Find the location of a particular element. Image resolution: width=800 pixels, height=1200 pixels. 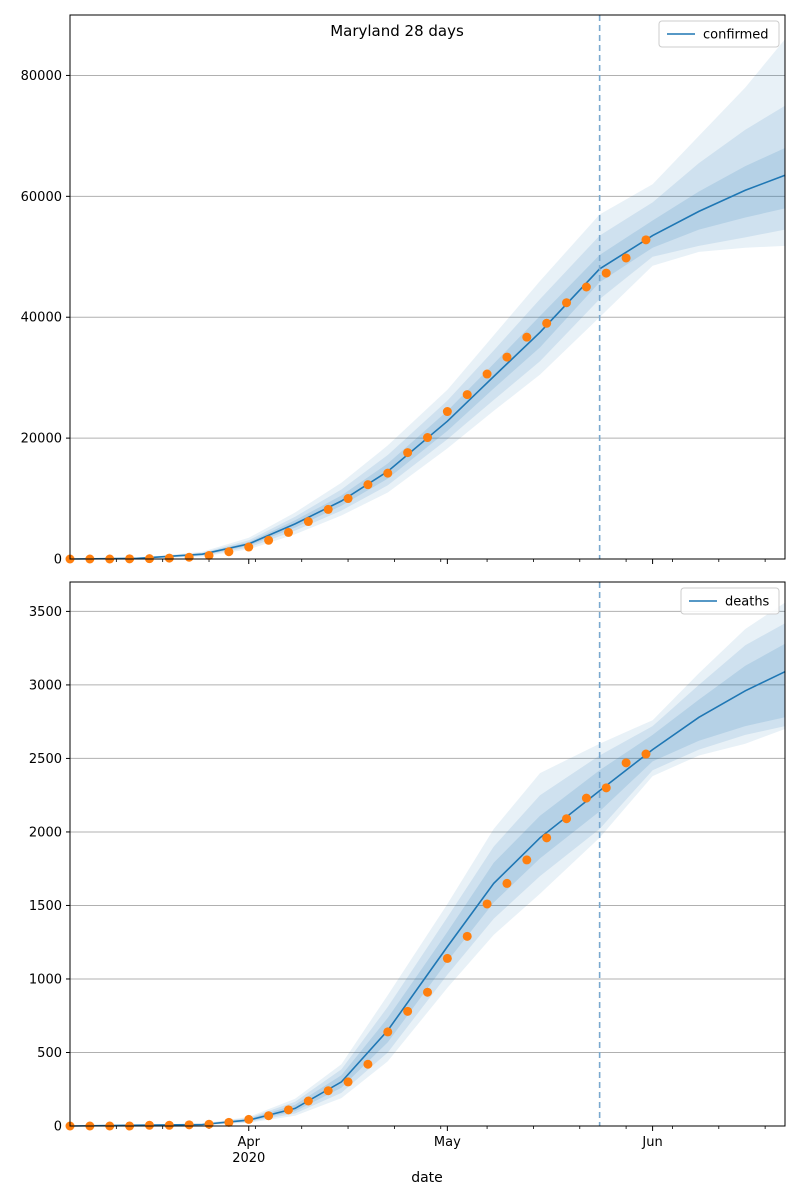

y-tick-label: 20000 is located at coordinates (41, 439).